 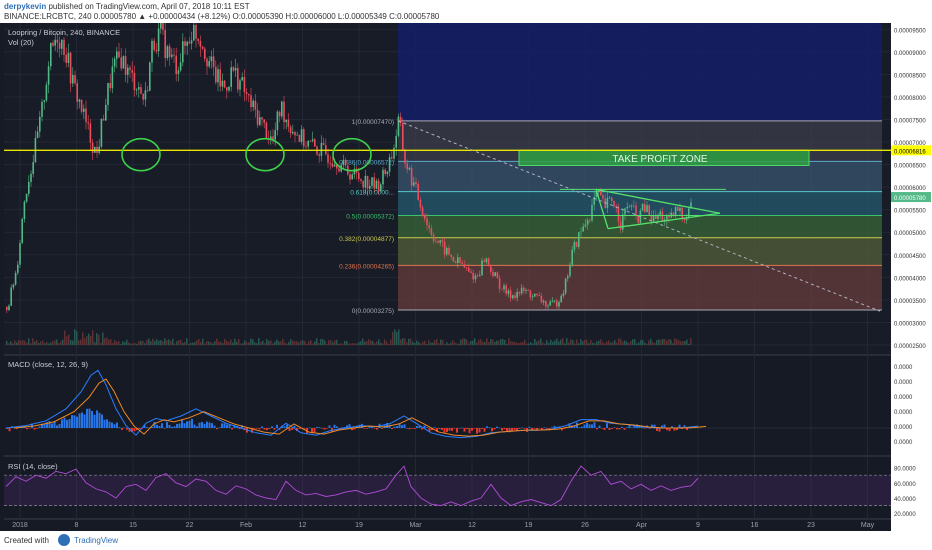 I want to click on triangle-lower-line, so click(x=664, y=221).